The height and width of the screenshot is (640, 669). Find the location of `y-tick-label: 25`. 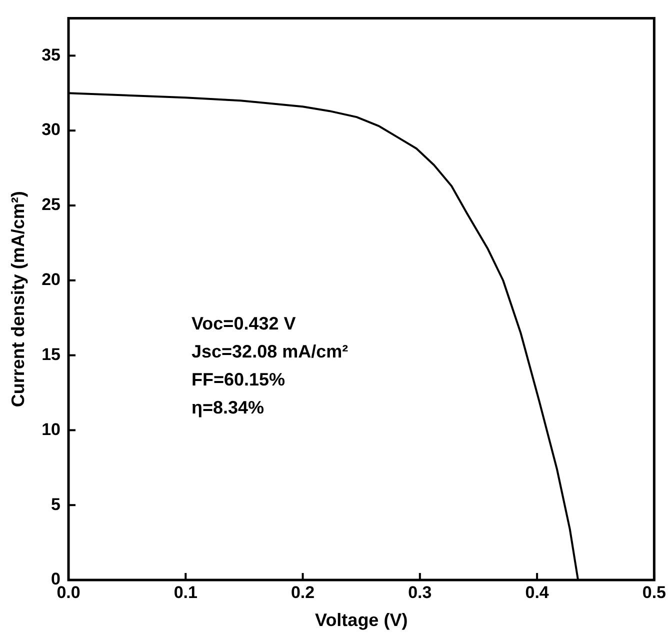

y-tick-label: 25 is located at coordinates (51, 204).